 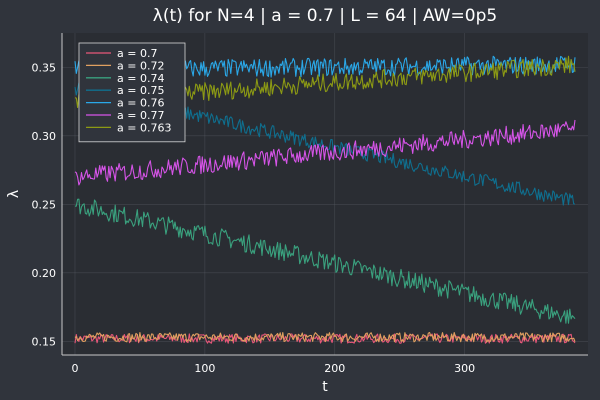 I want to click on legend-entry: a = 0.77, so click(x=140, y=115).